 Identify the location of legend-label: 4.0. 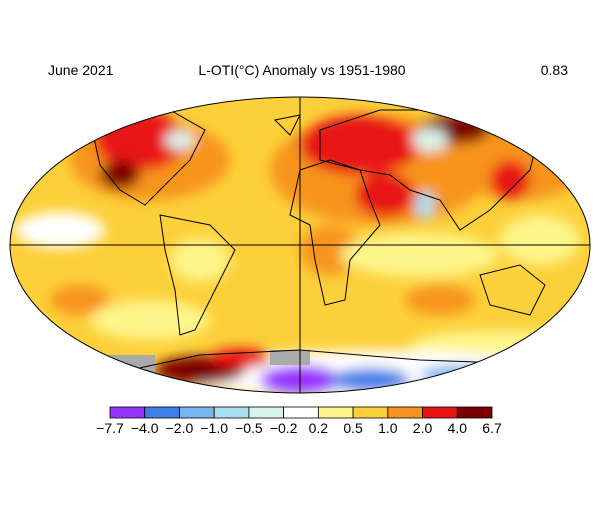
(458, 428).